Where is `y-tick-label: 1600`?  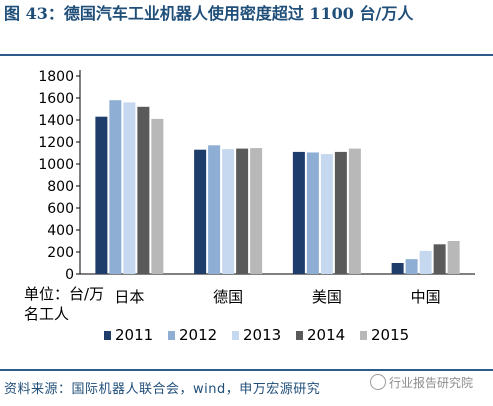
y-tick-label: 1600 is located at coordinates (56, 99).